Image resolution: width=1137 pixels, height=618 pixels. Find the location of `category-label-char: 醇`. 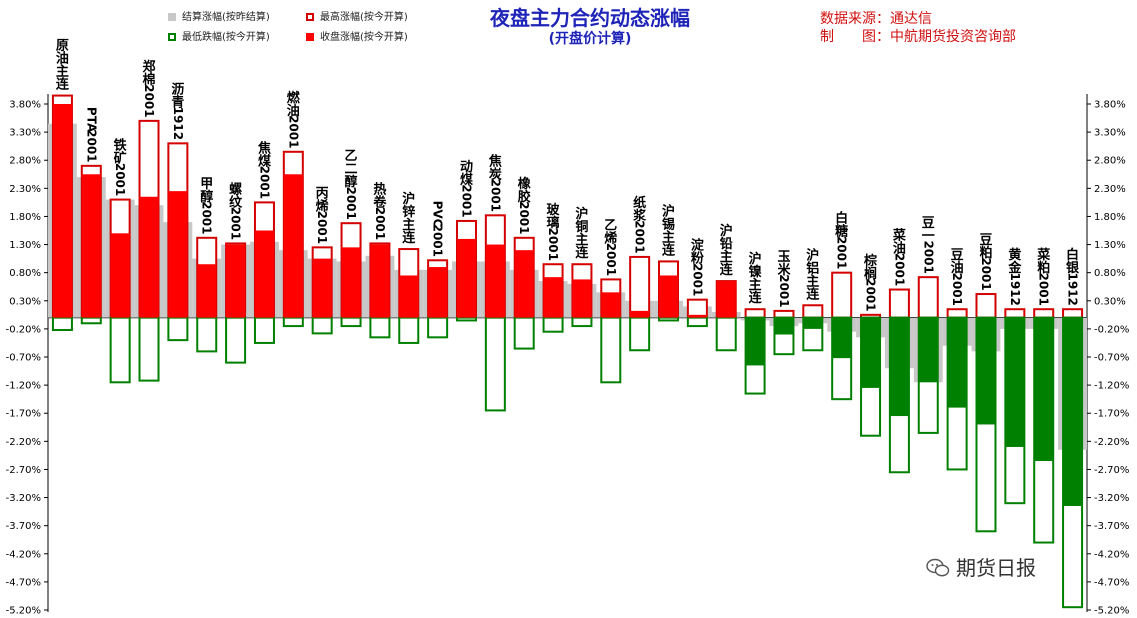

category-label-char: 醇 is located at coordinates (206, 197).